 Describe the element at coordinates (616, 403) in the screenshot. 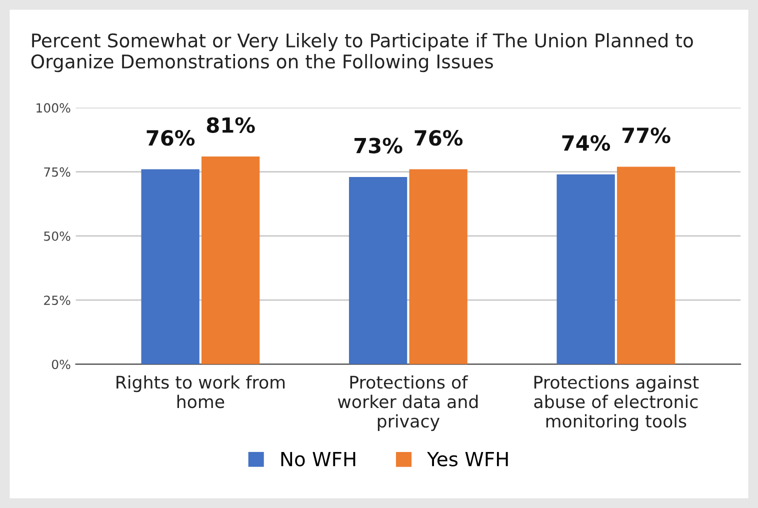

I see `x-tick-label: Protections against abuse of electronic monitoring tools` at that location.